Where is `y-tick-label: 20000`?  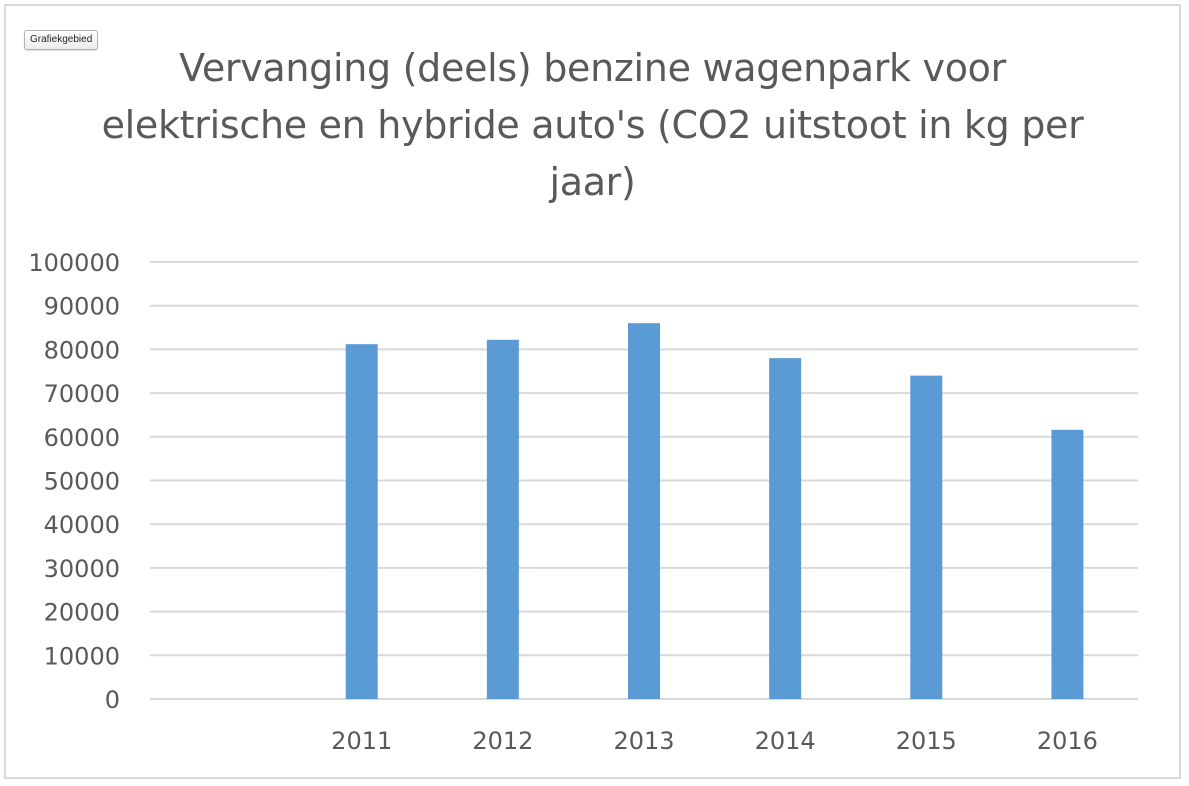
y-tick-label: 20000 is located at coordinates (82, 613).